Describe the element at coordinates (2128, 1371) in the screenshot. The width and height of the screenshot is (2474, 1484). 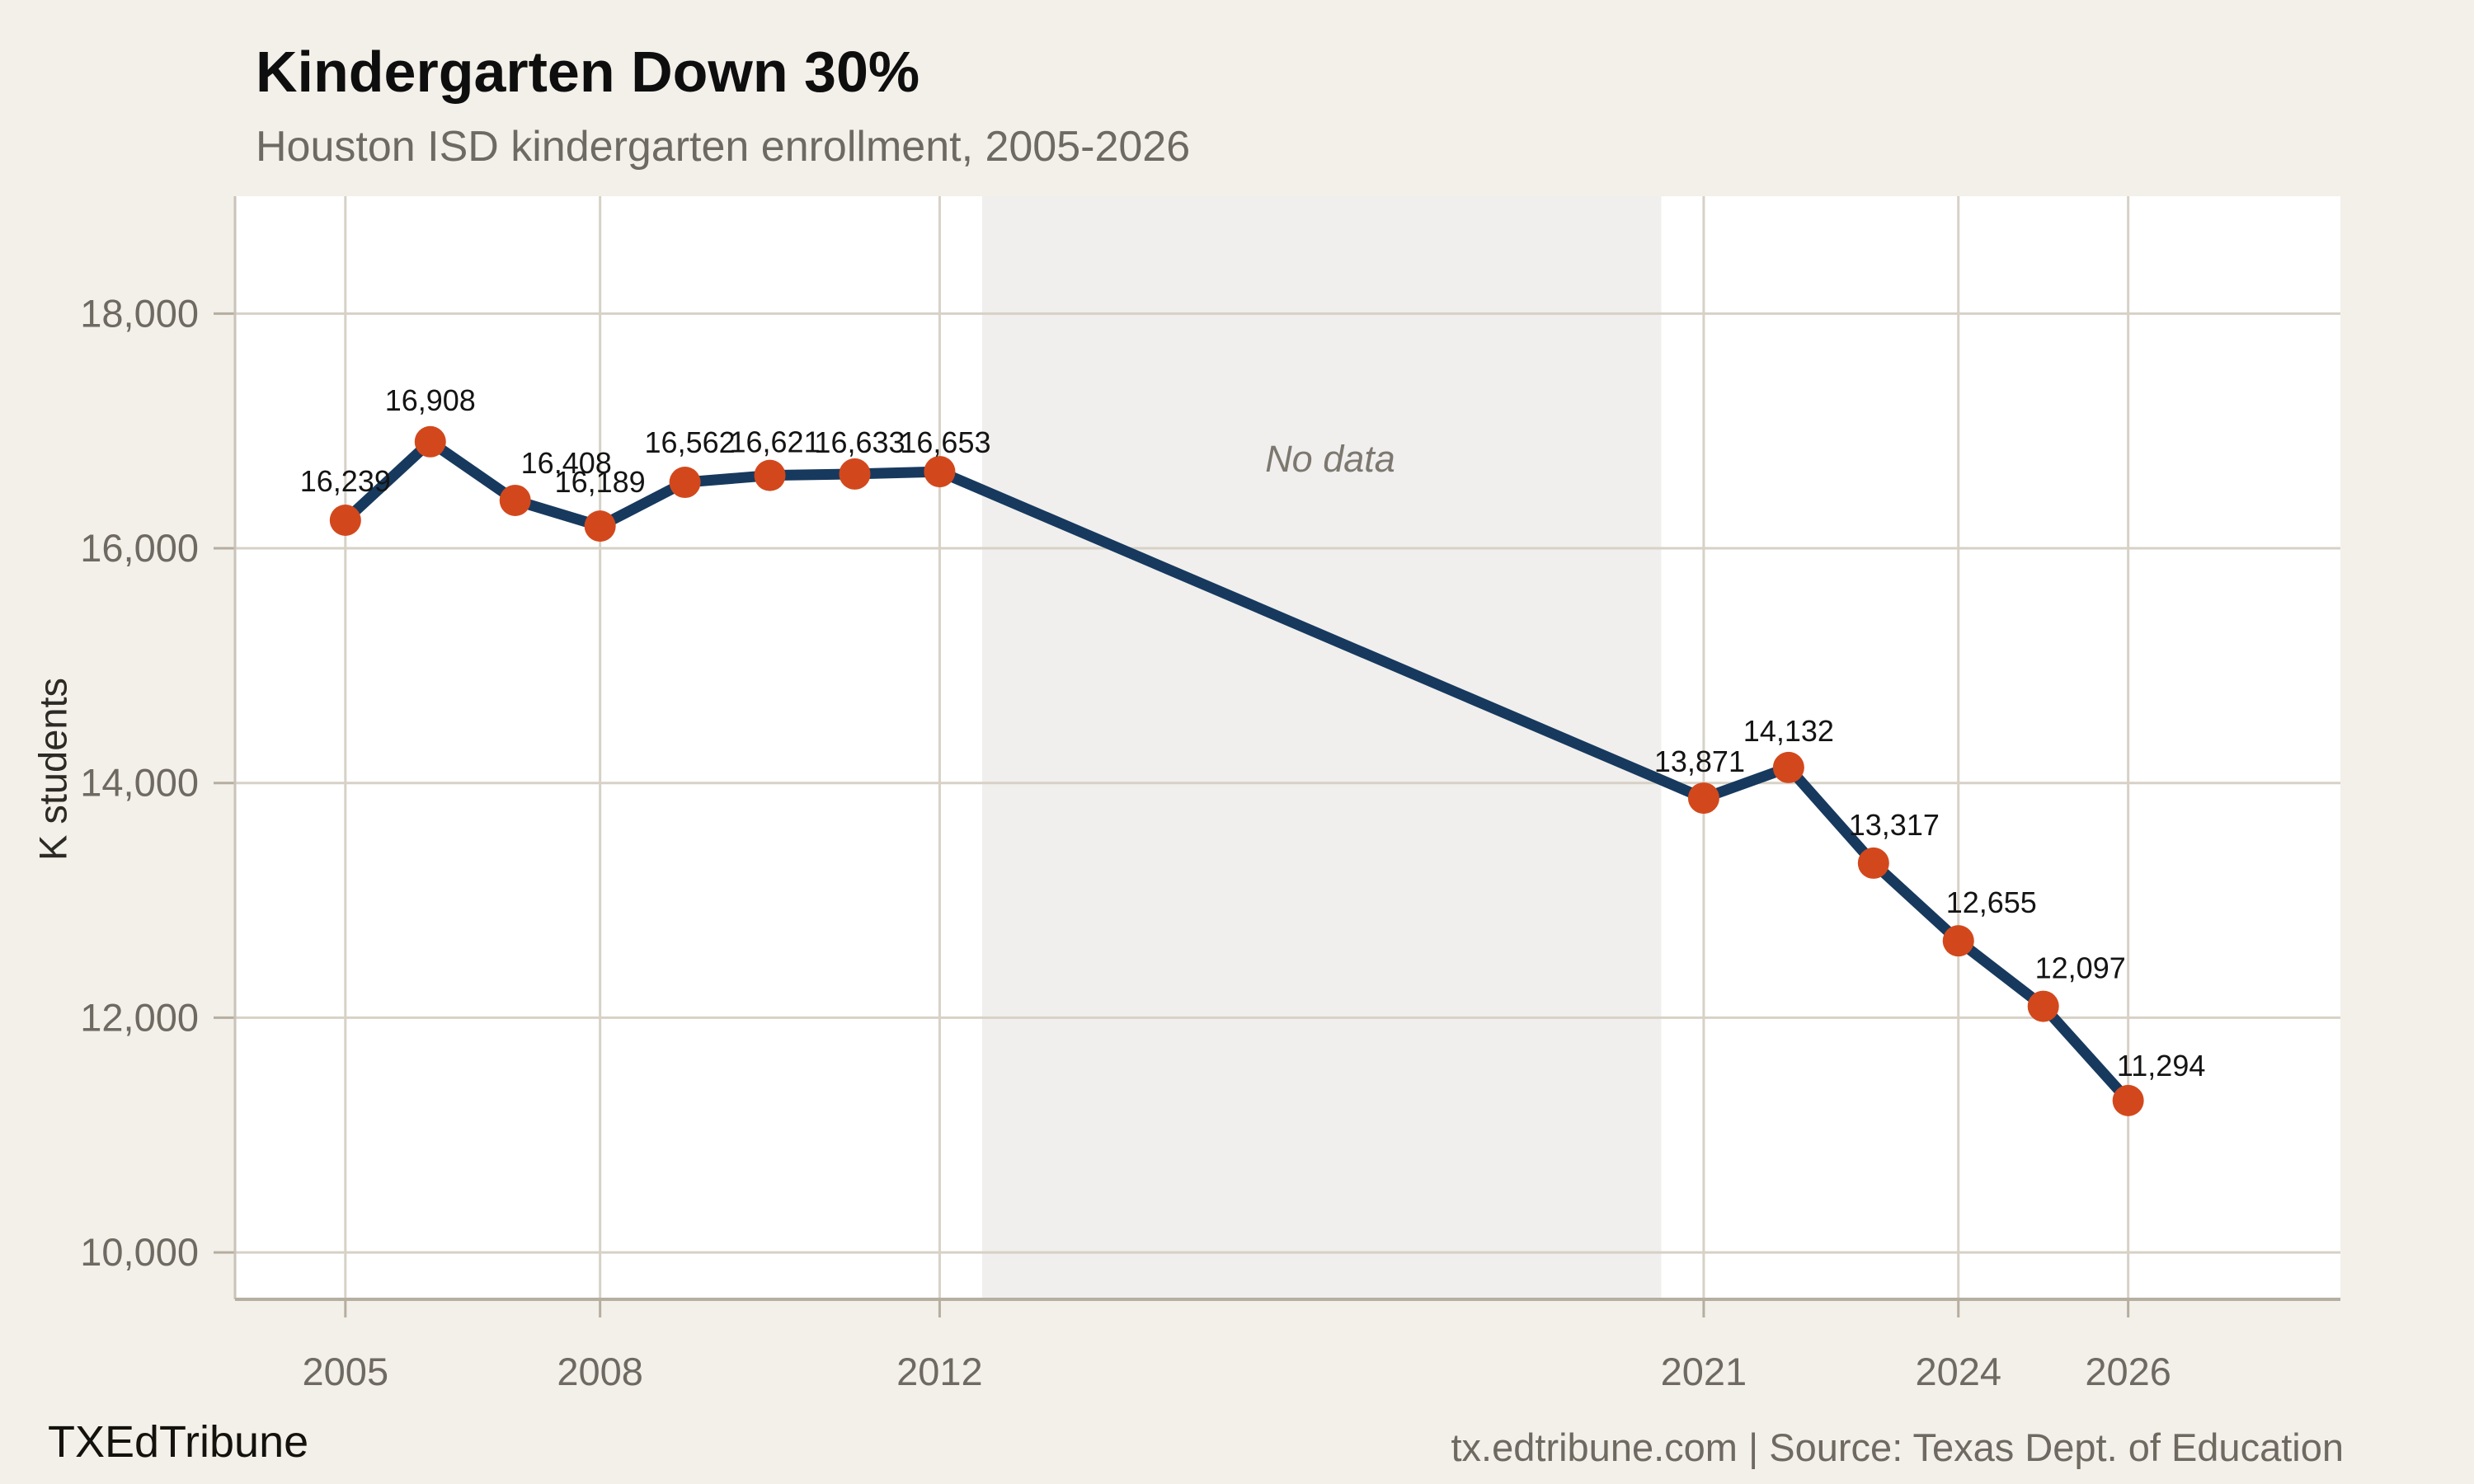
I see `x-tick-label: 2026` at that location.